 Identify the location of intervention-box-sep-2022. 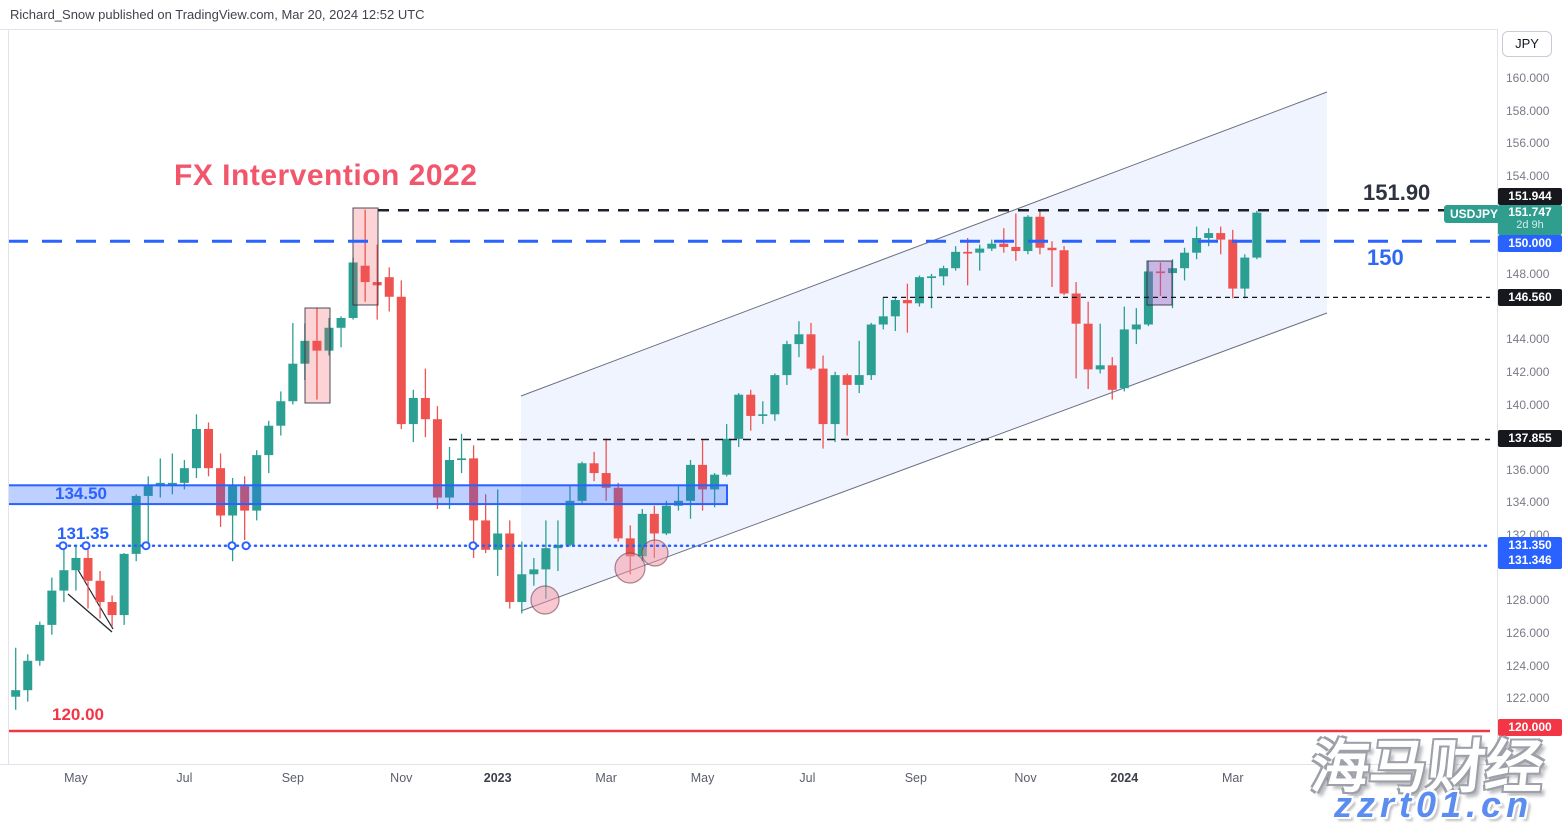
(317, 355).